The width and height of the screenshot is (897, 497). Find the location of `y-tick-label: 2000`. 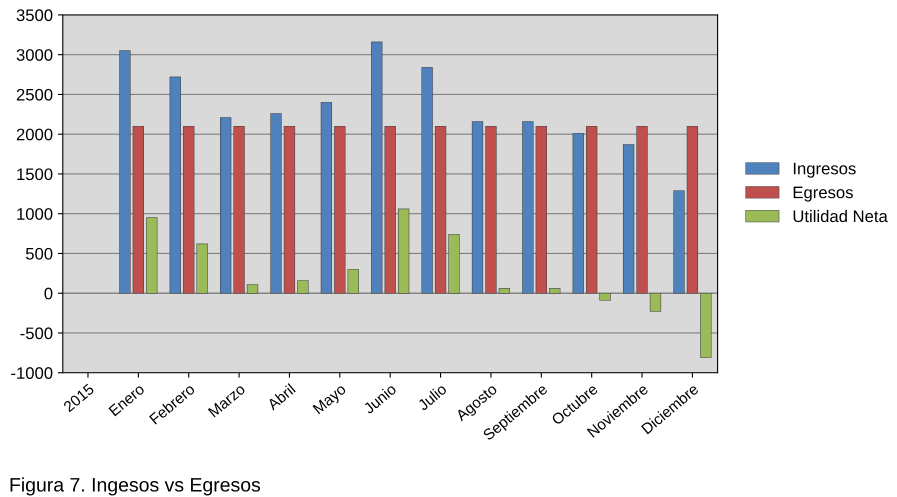

y-tick-label: 2000 is located at coordinates (34, 134).